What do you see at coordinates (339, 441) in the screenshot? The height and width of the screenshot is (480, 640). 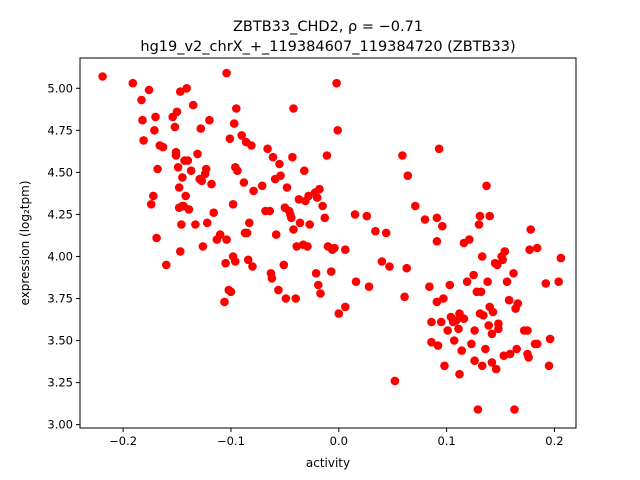 I see `x-tick-label: 0.0` at bounding box center [339, 441].